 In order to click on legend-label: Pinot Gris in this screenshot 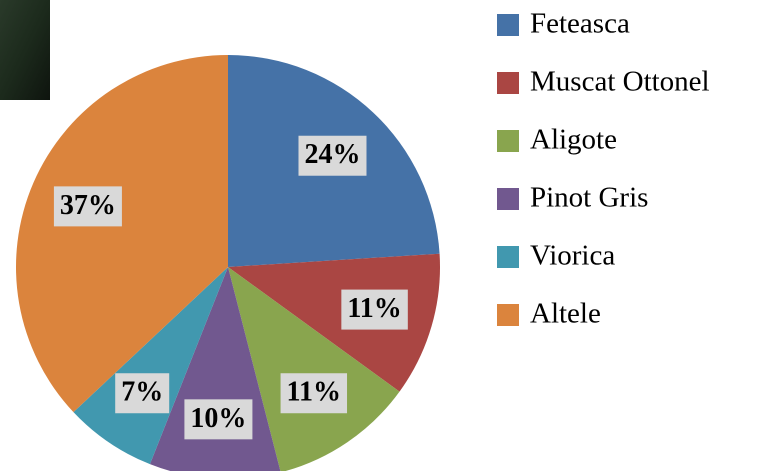, I will do `click(589, 198)`.